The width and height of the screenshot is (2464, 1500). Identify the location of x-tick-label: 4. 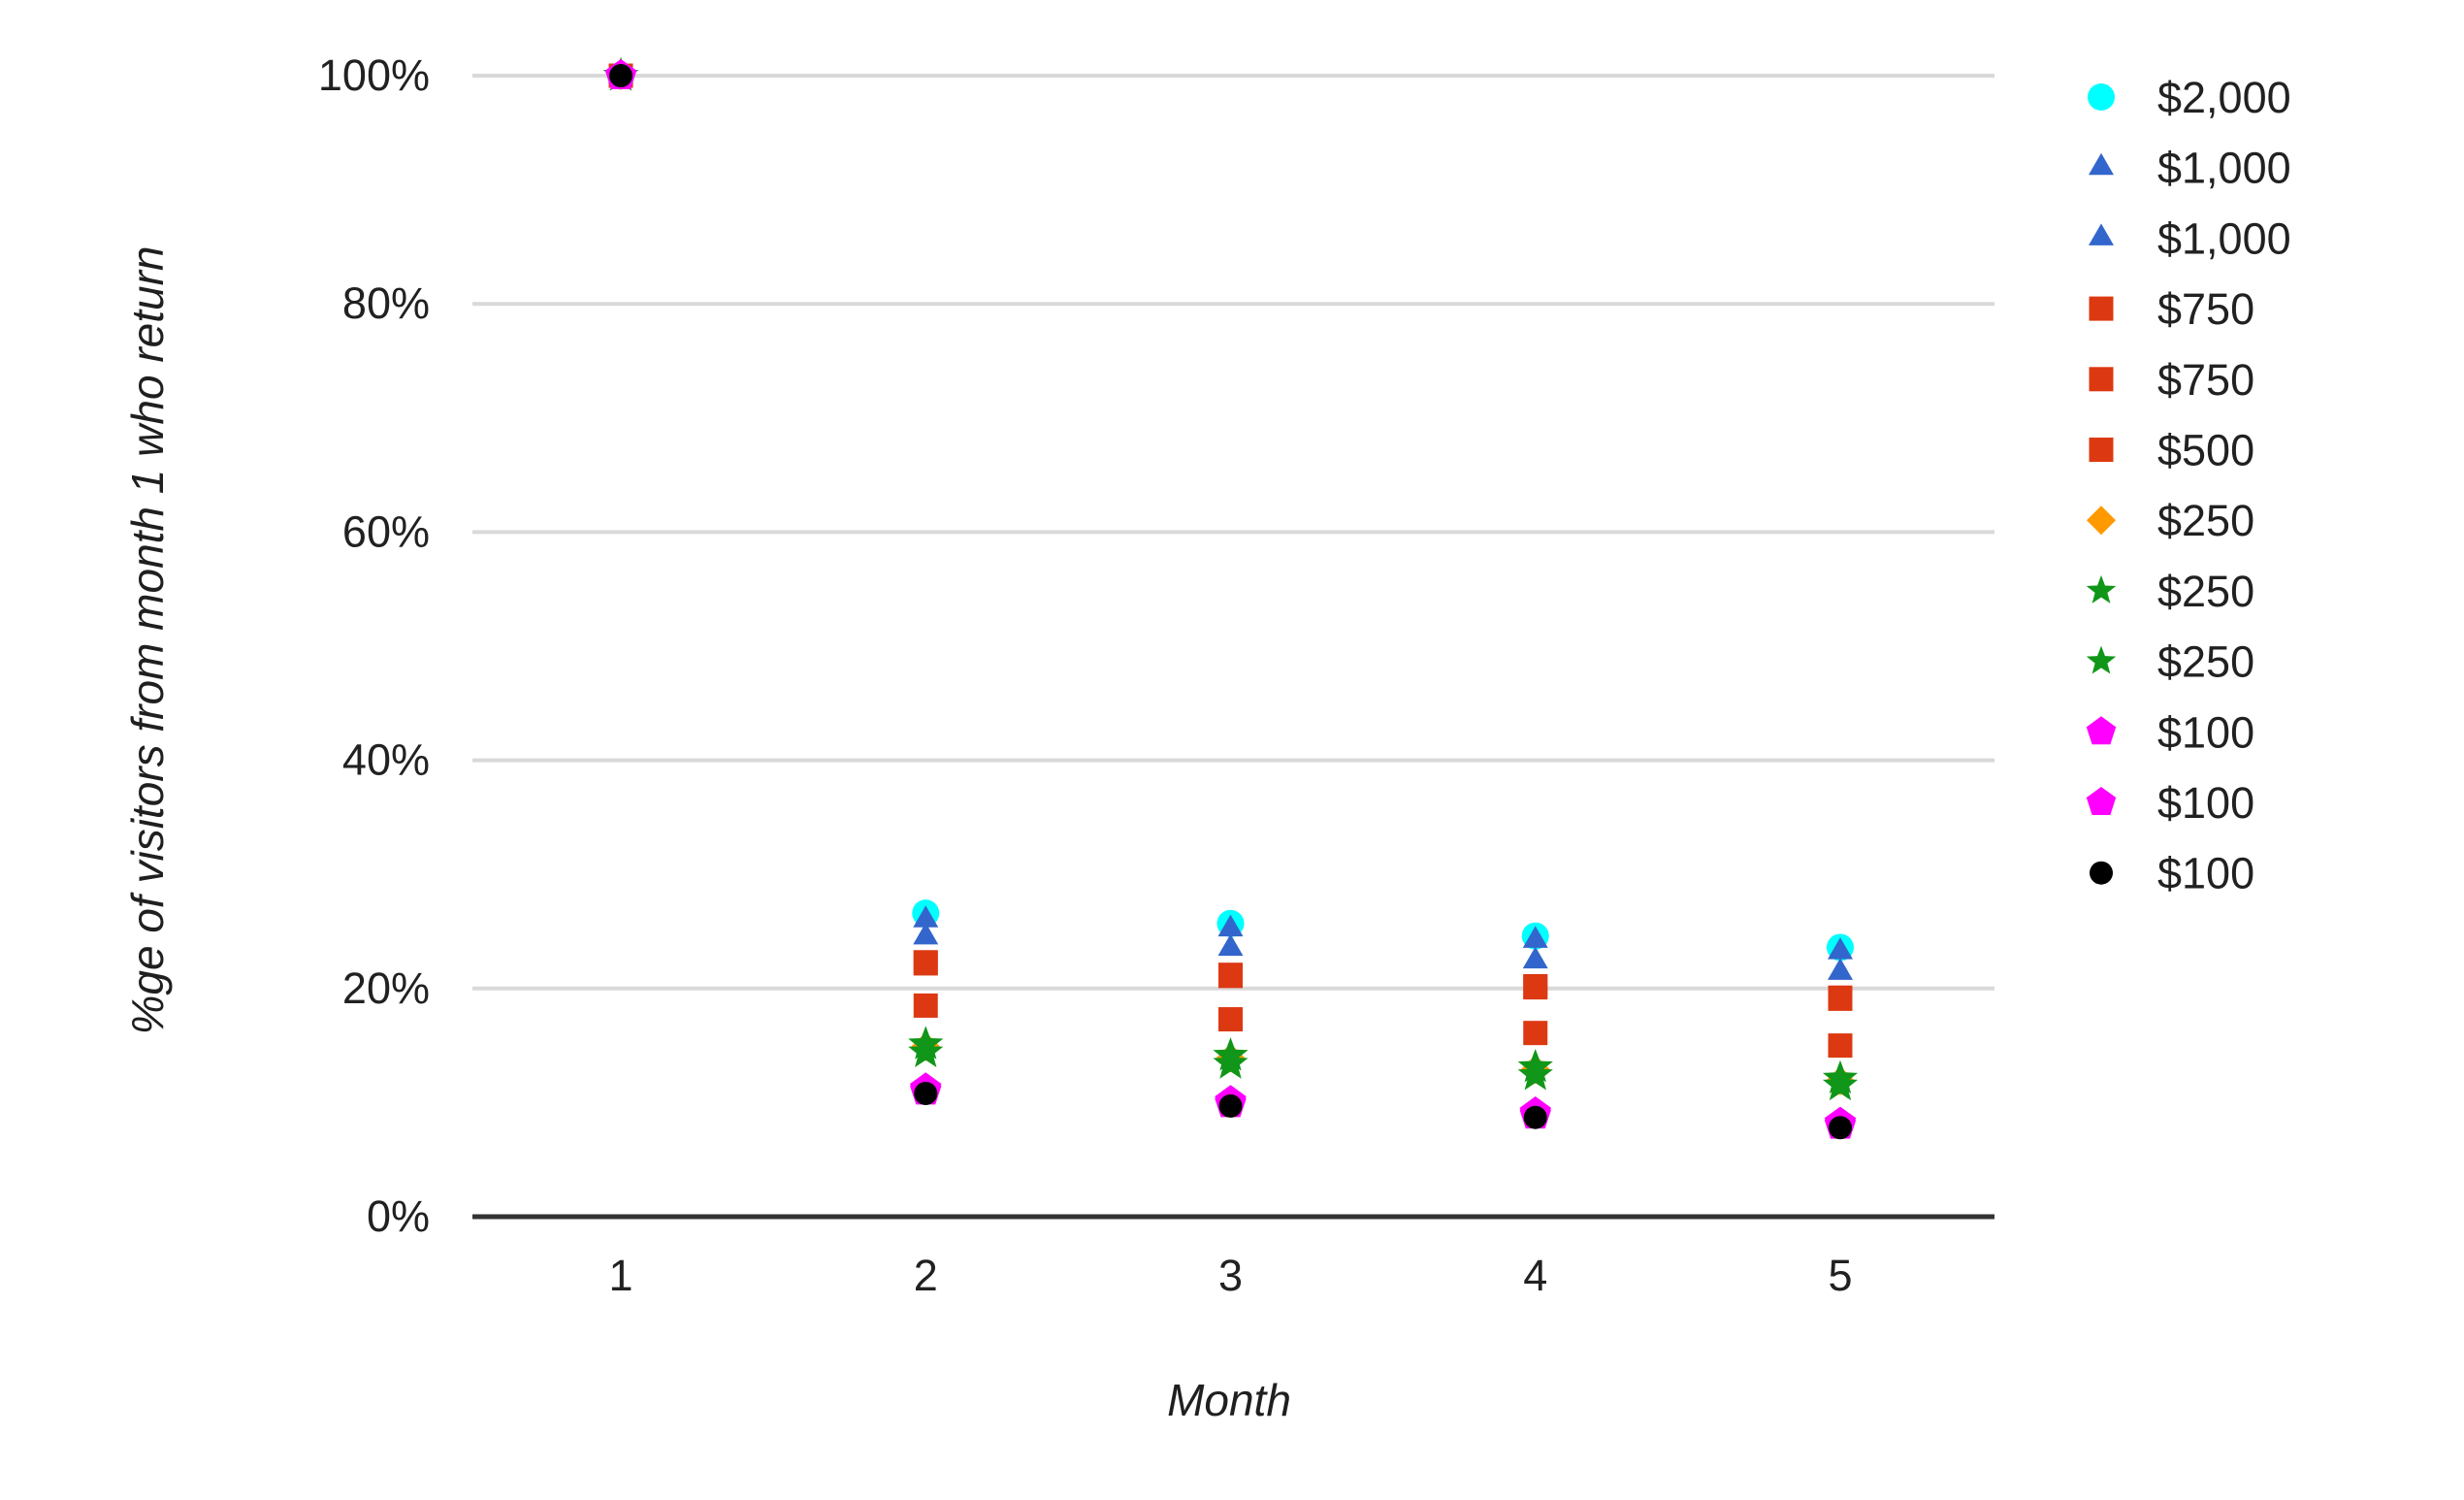
(1535, 1275).